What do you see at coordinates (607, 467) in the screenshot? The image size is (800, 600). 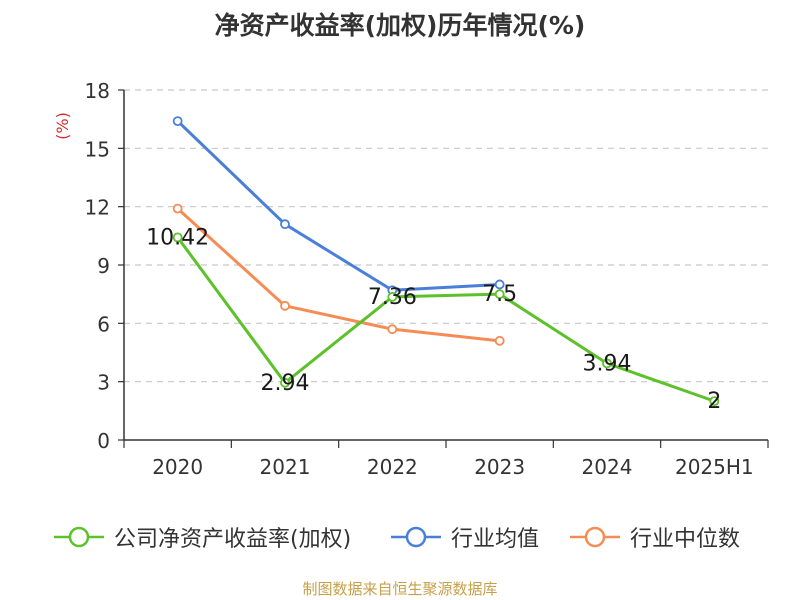 I see `x-tick-label: 2024` at bounding box center [607, 467].